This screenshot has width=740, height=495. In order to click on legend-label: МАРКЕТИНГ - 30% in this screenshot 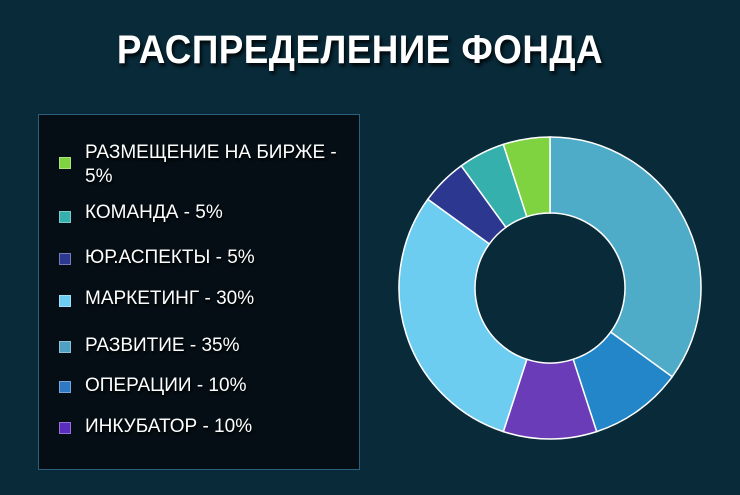, I will do `click(170, 298)`.